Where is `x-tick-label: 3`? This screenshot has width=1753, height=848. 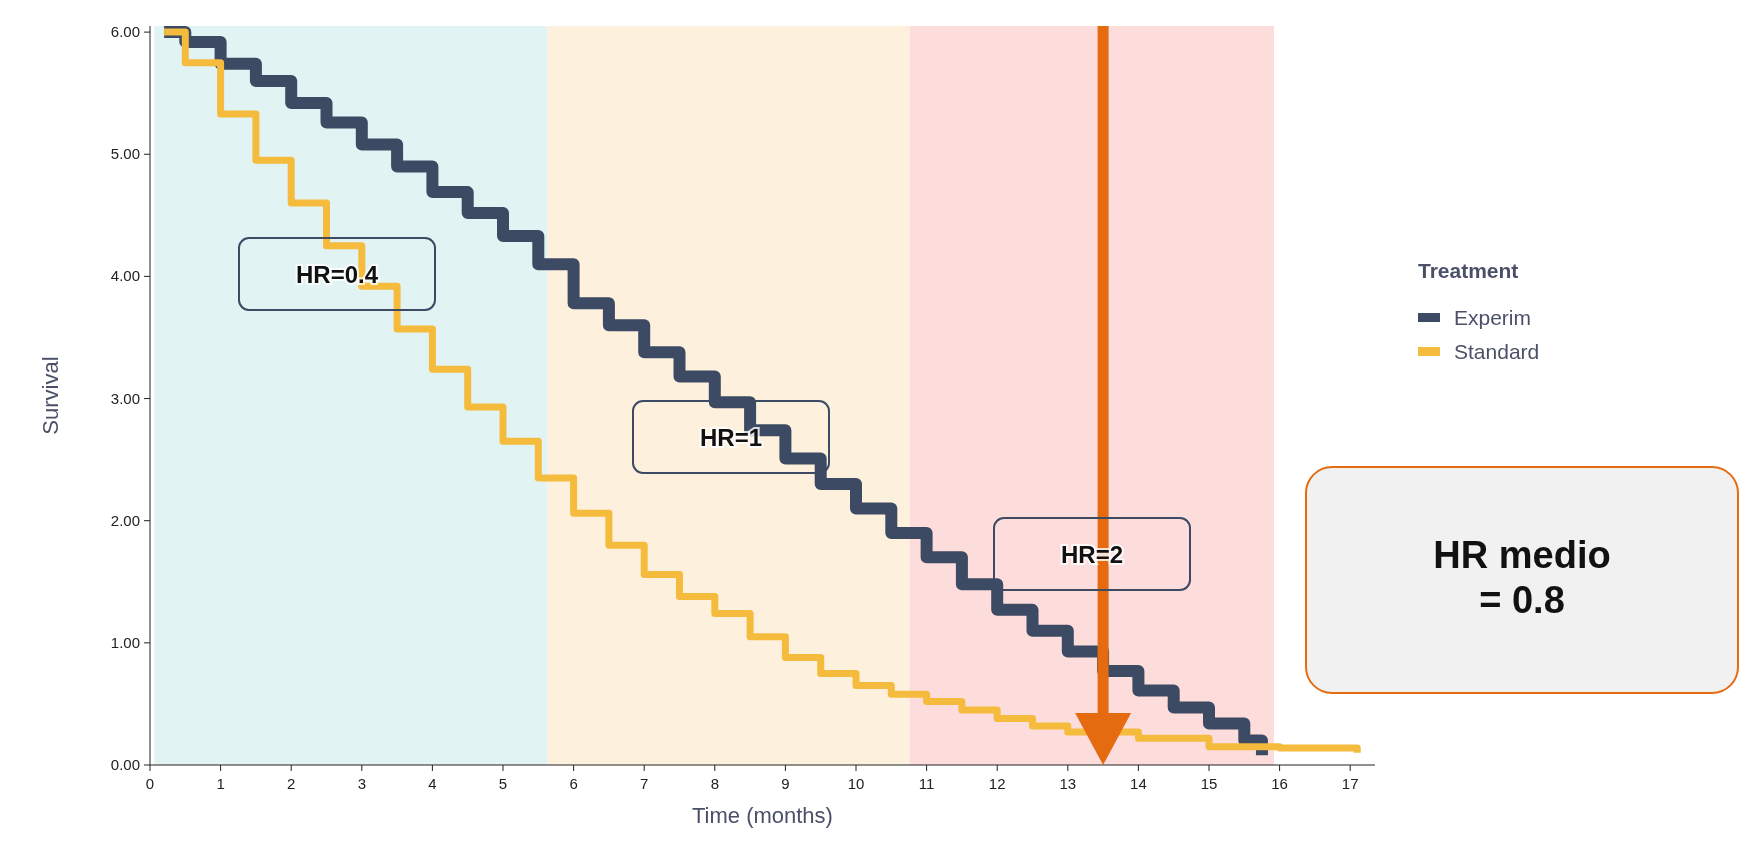 x-tick-label: 3 is located at coordinates (361, 783).